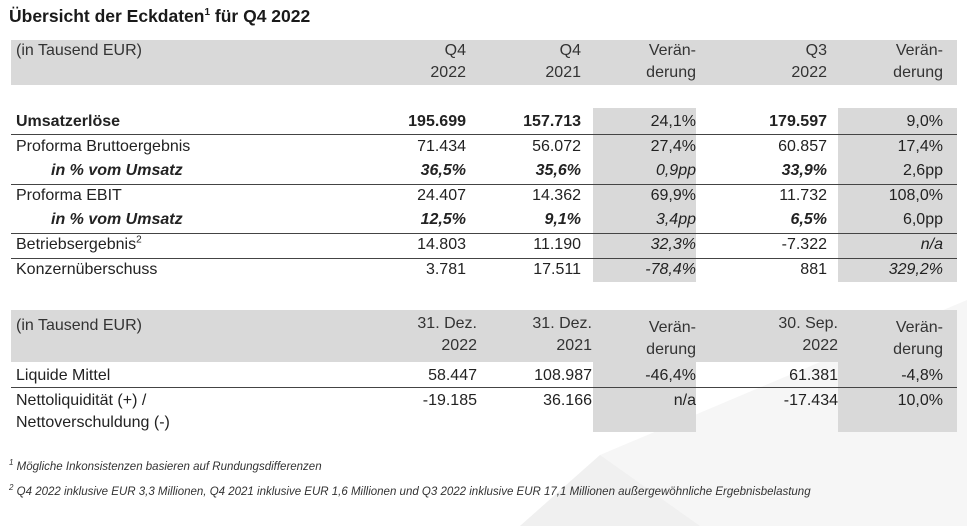  I want to click on table2-header-change1-line2: derung, so click(671, 349).